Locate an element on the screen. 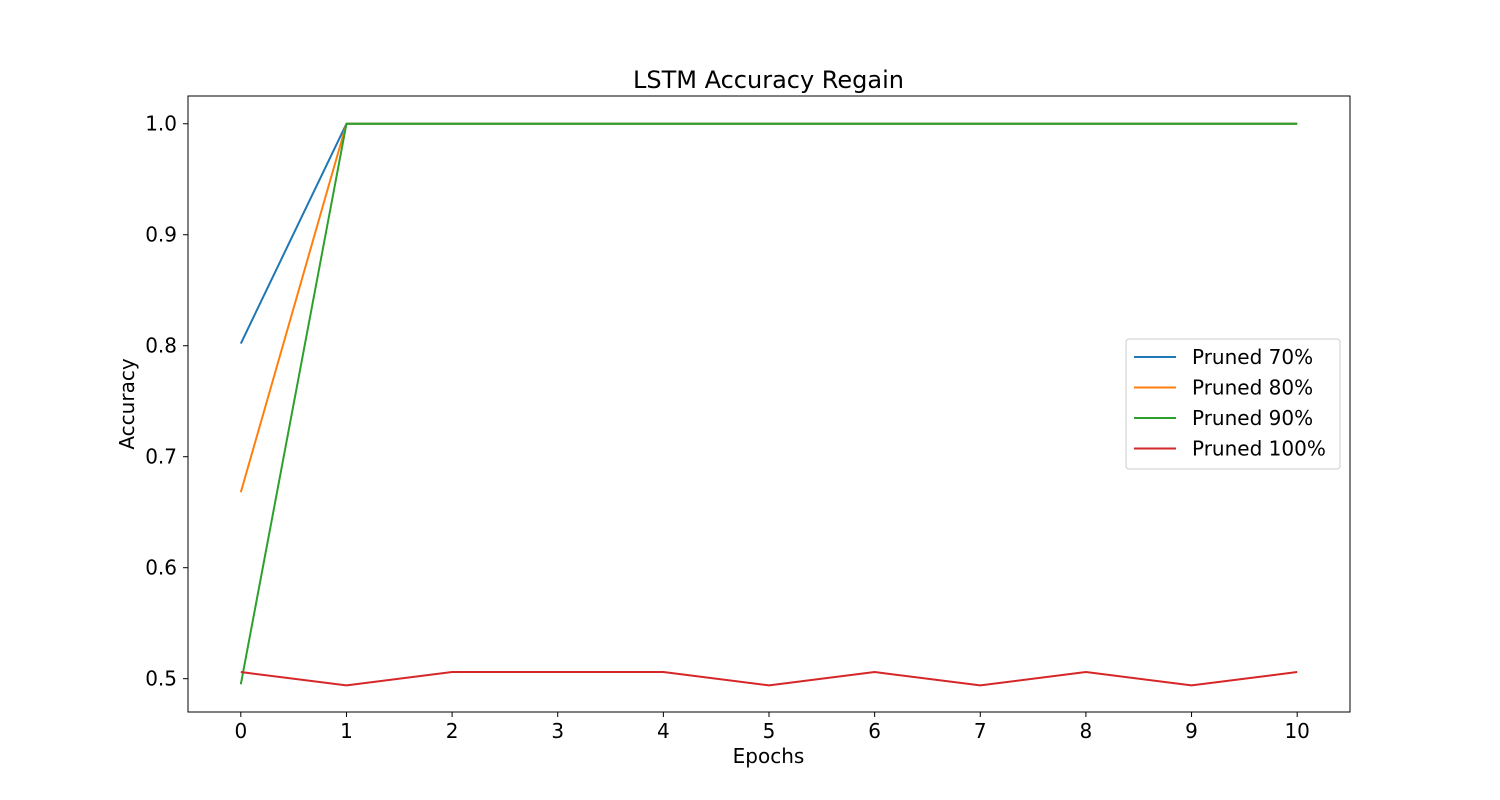 The image size is (1500, 800). legend-label-3: Pruned 100% is located at coordinates (1259, 449).